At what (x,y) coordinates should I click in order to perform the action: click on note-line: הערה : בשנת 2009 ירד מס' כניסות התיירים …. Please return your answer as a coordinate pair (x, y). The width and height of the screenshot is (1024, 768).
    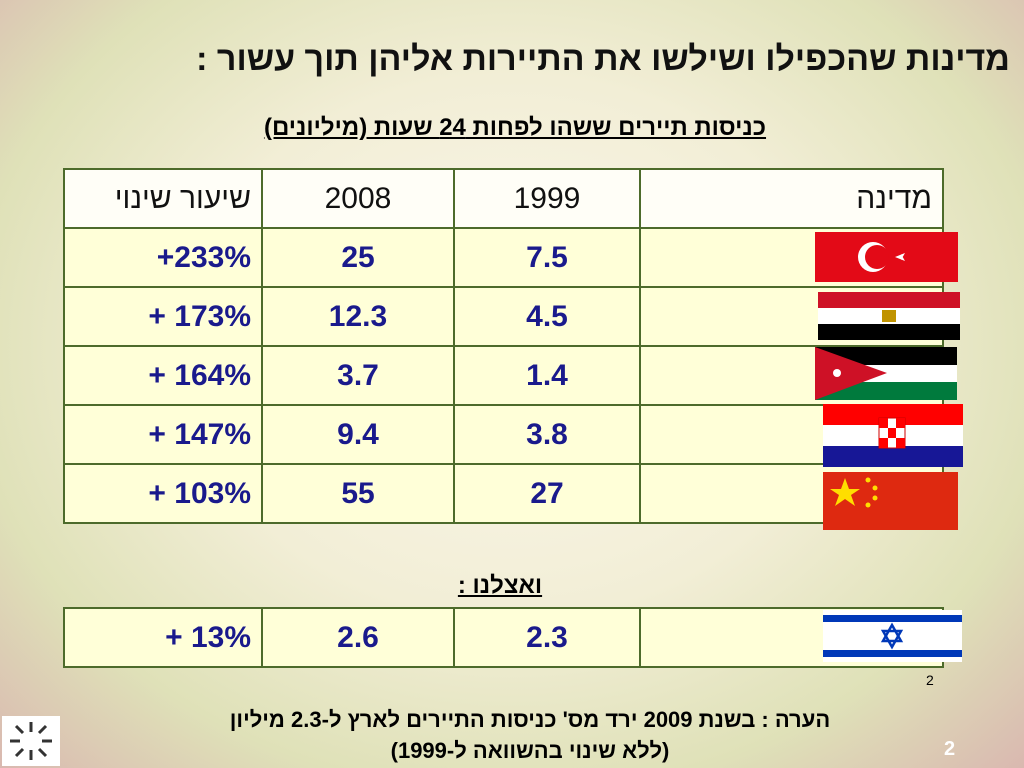
    Looking at the image, I should click on (530, 719).